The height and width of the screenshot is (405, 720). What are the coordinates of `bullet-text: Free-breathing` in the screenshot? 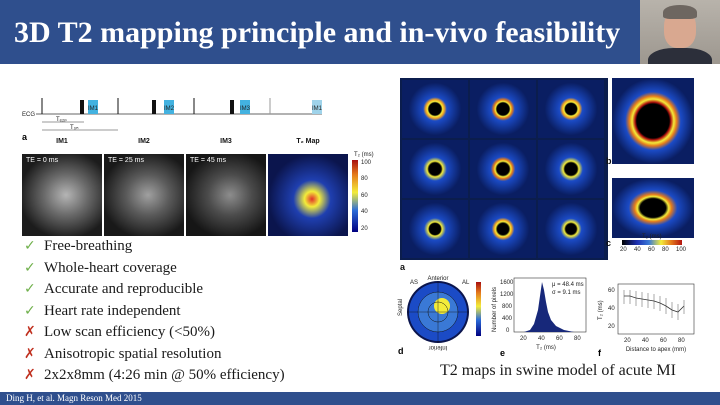 It's located at (88, 246).